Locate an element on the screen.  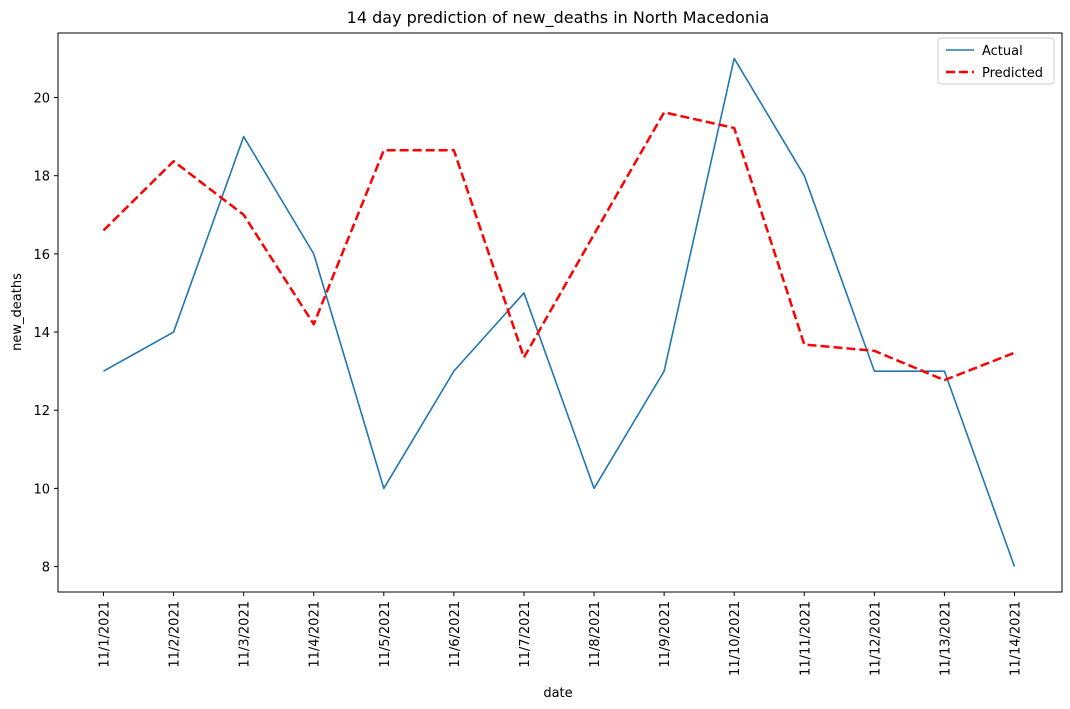
legend-label-actual: Actual is located at coordinates (1002, 51).